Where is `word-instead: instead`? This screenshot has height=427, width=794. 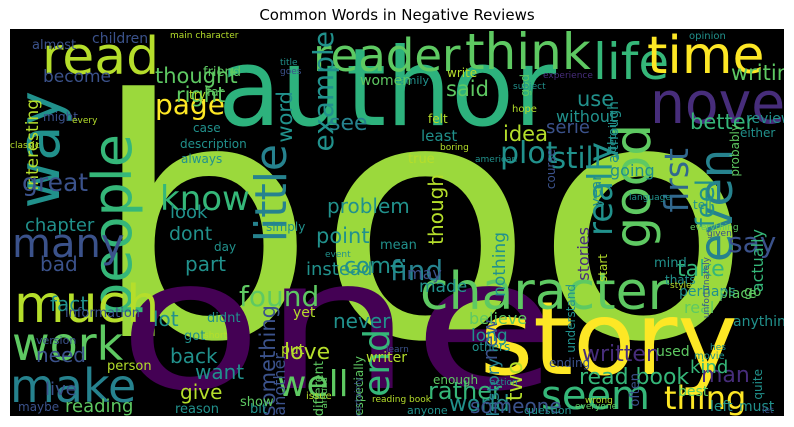
word-instead: instead is located at coordinates (339, 269).